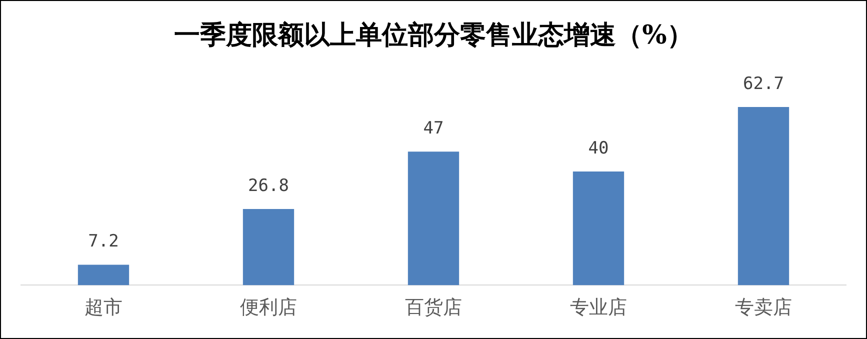  I want to click on x-tick-label: 百货店, so click(433, 307).